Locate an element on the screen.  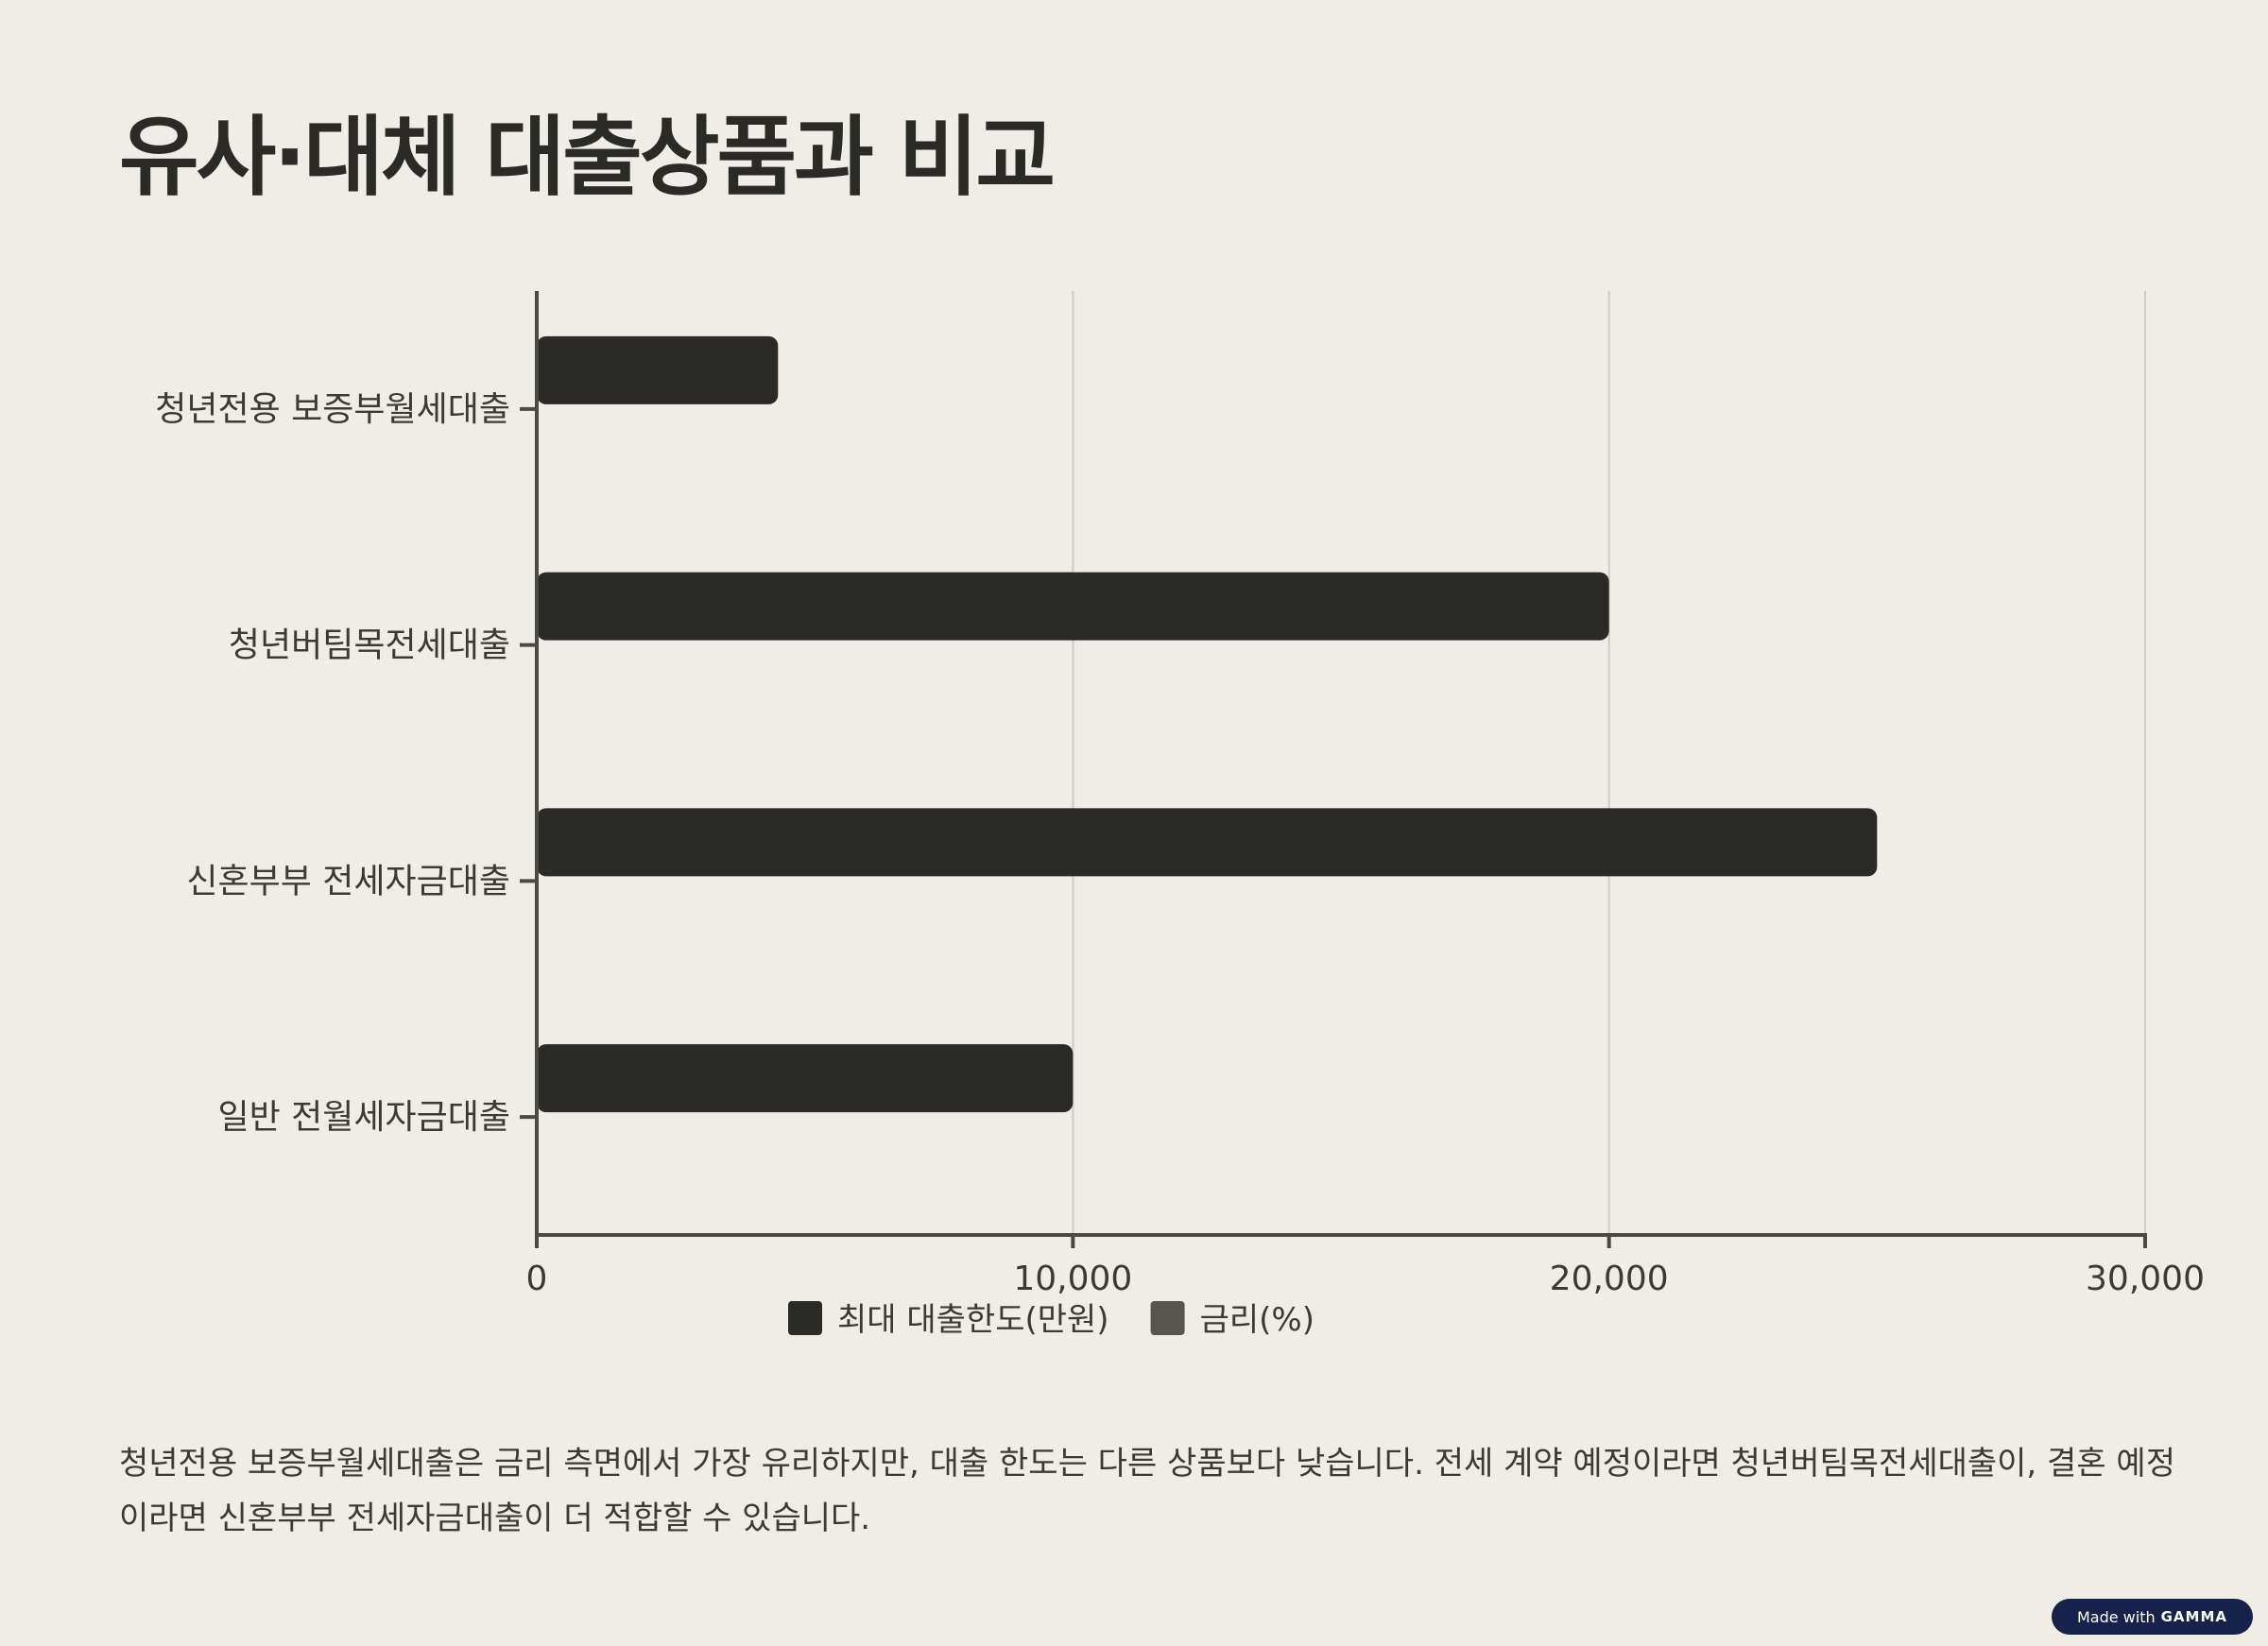
x-tick-label: 20,000 is located at coordinates (1609, 1279).